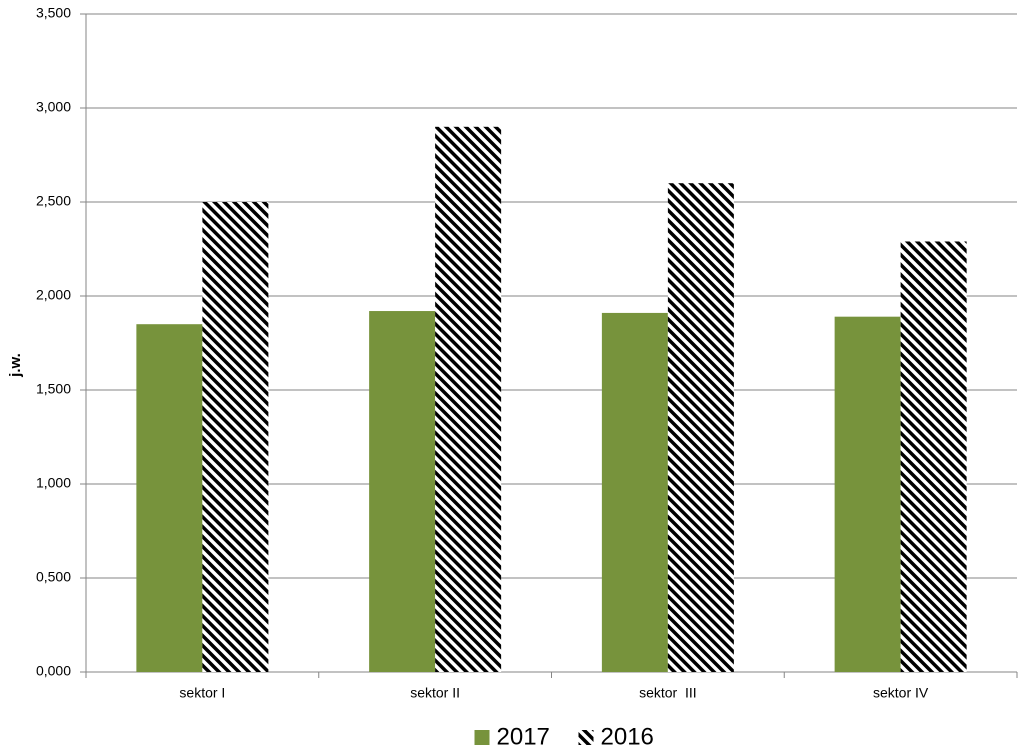 The height and width of the screenshot is (754, 1024). I want to click on y-tick-label: 2,000, so click(53, 295).